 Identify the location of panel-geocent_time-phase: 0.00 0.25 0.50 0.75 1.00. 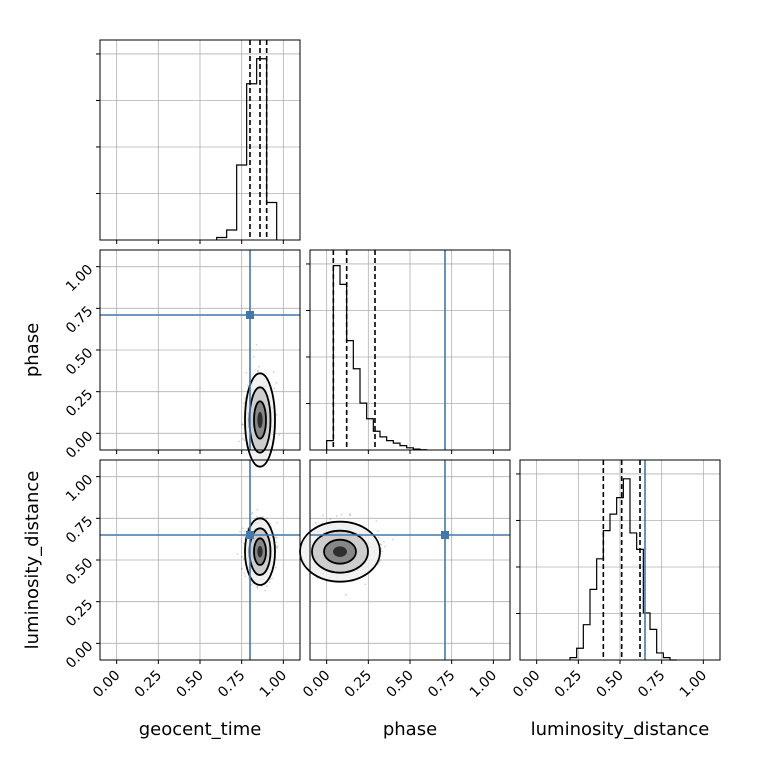
(182, 358).